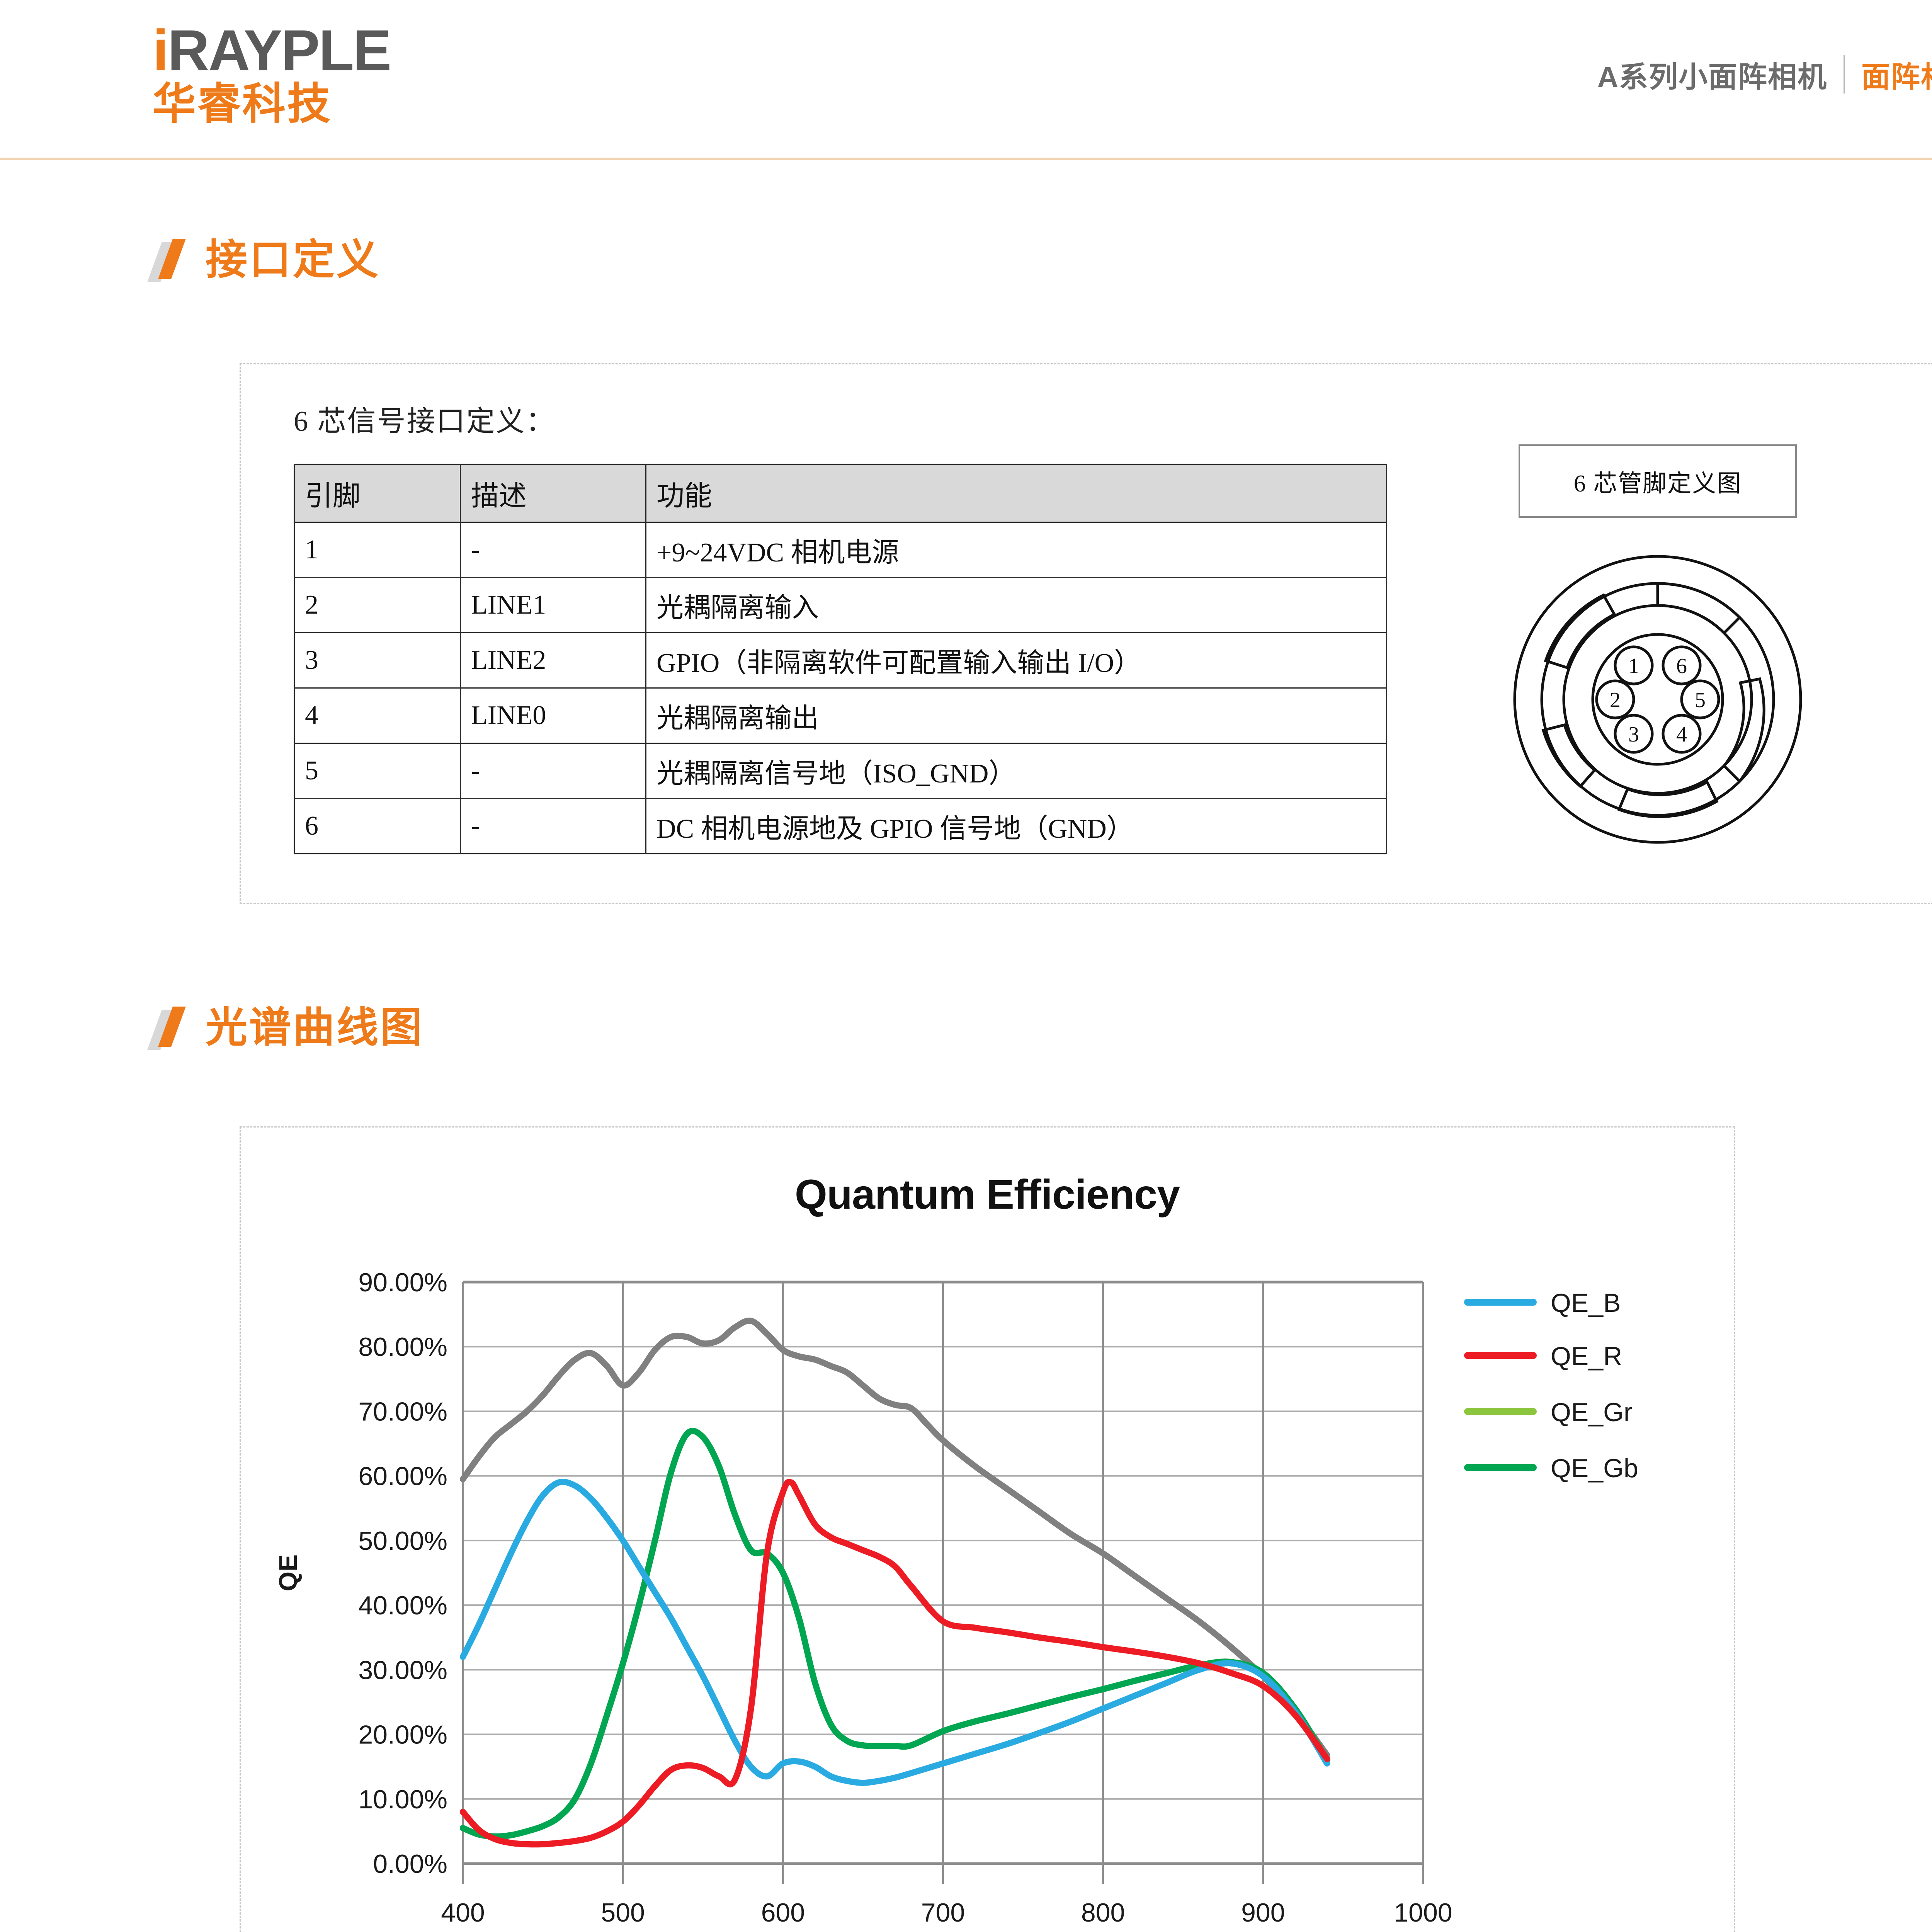  I want to click on column-header-pin: 引脚, so click(378, 493).